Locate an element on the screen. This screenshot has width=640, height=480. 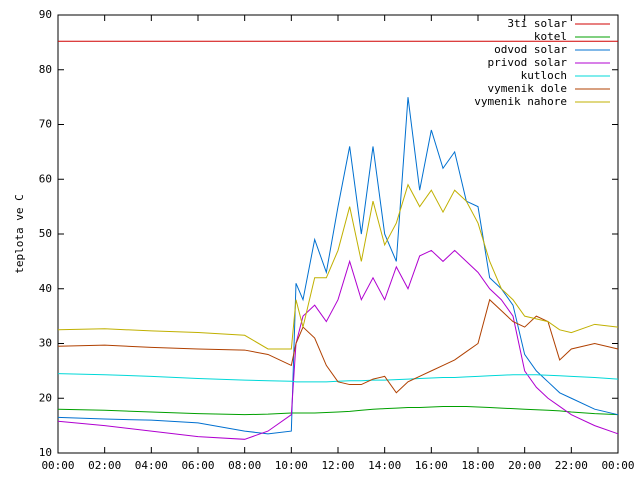
x-tick-label: 16:00 is located at coordinates (431, 465).